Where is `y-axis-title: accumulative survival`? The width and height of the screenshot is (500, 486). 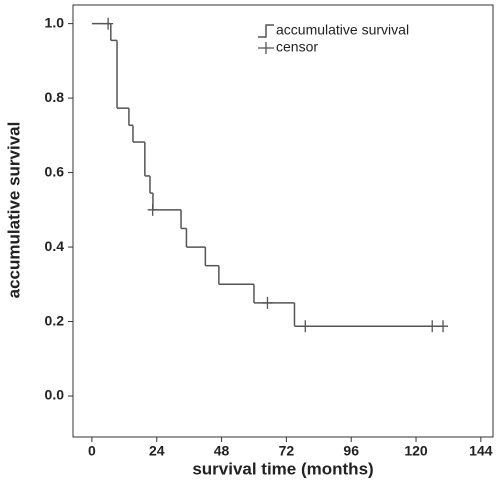 y-axis-title: accumulative survival is located at coordinates (13, 210).